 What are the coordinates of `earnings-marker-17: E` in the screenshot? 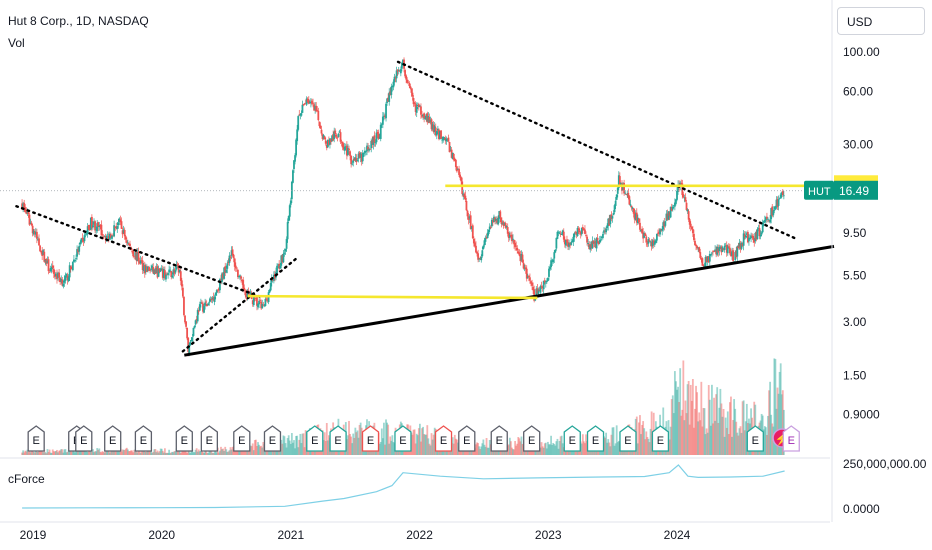 It's located at (532, 438).